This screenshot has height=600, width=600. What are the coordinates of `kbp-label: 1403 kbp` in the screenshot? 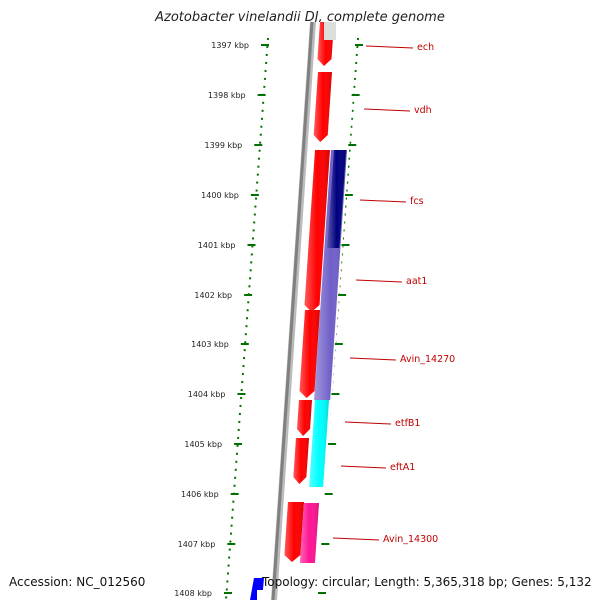 It's located at (210, 344).